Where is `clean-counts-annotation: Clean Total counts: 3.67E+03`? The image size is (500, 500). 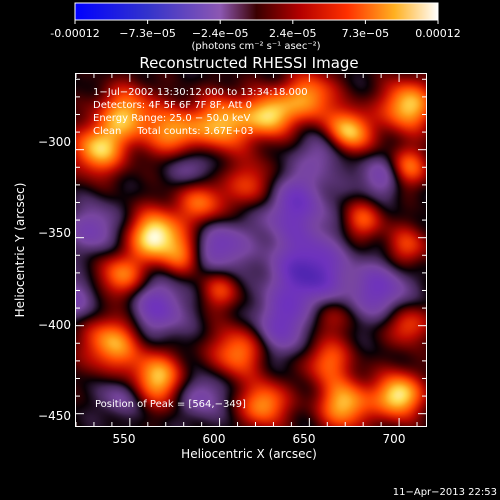
clean-counts-annotation: Clean Total counts: 3.67E+03 is located at coordinates (173, 131).